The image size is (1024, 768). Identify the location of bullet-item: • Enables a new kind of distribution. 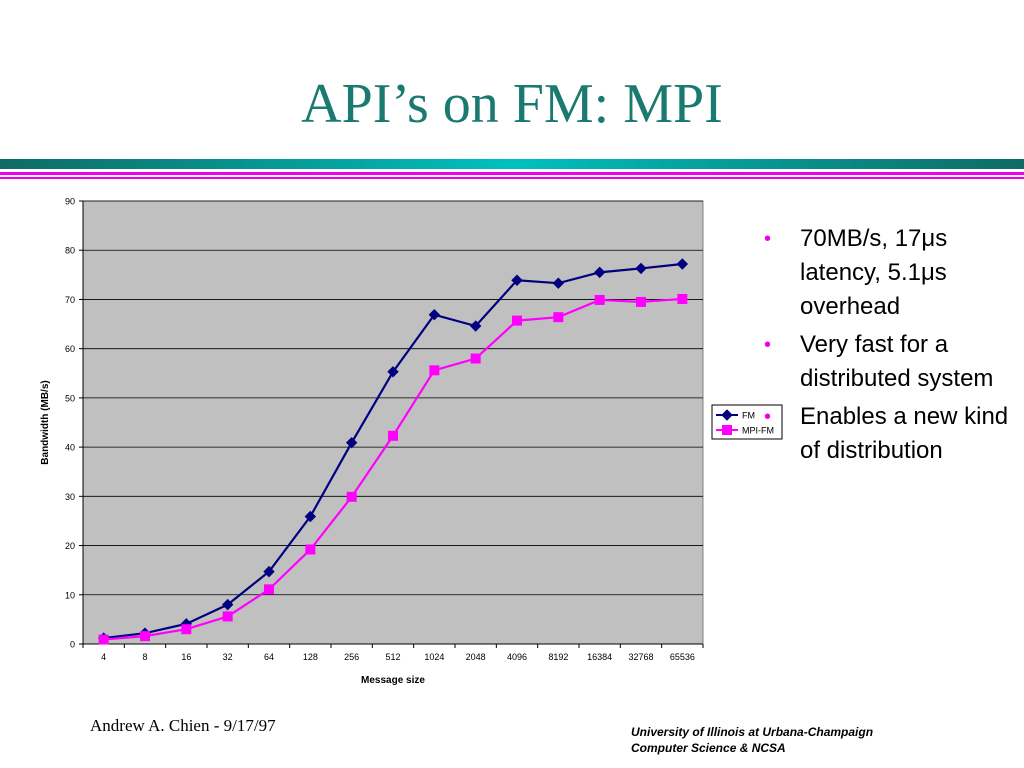
(885, 434).